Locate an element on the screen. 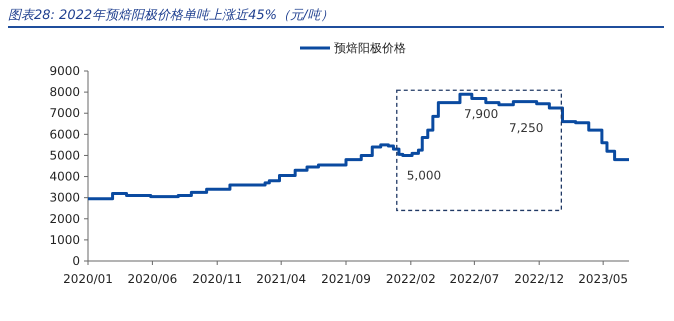 The image size is (674, 321). chart-title: 图表28: 2022年预焙阳极价格单吨上涨近45%（元/吨） is located at coordinates (336, 17).